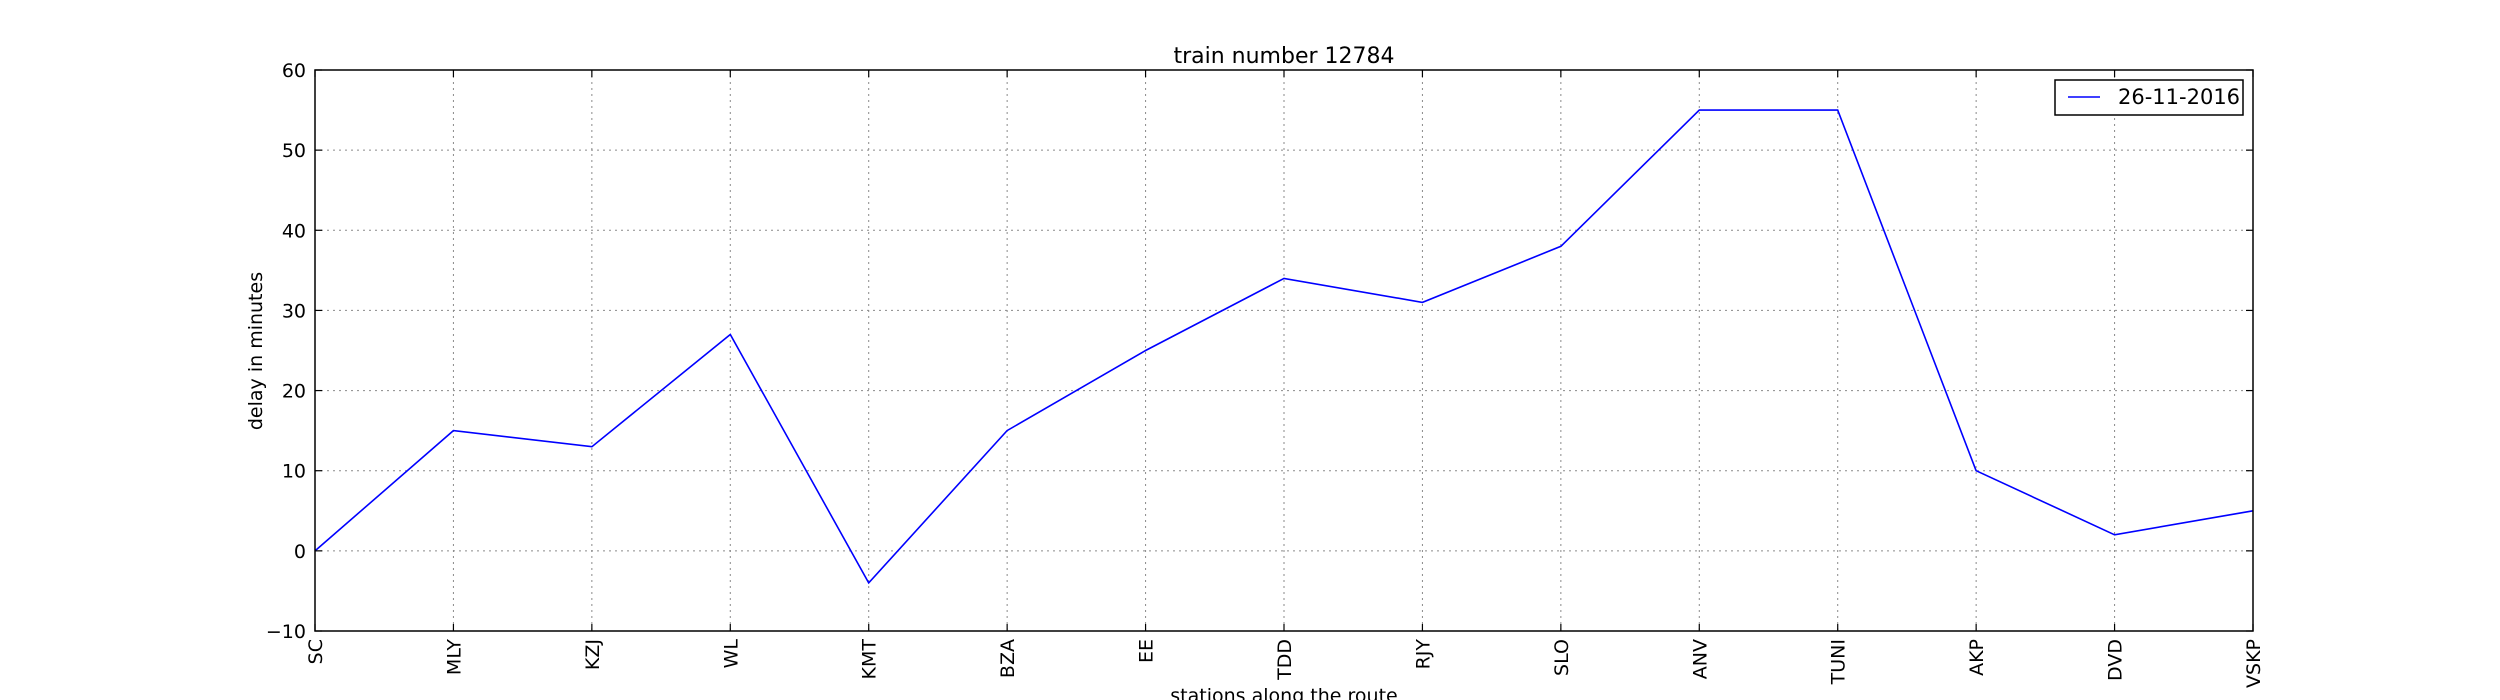  I want to click on x-tick-label: RJY, so click(1423, 654).